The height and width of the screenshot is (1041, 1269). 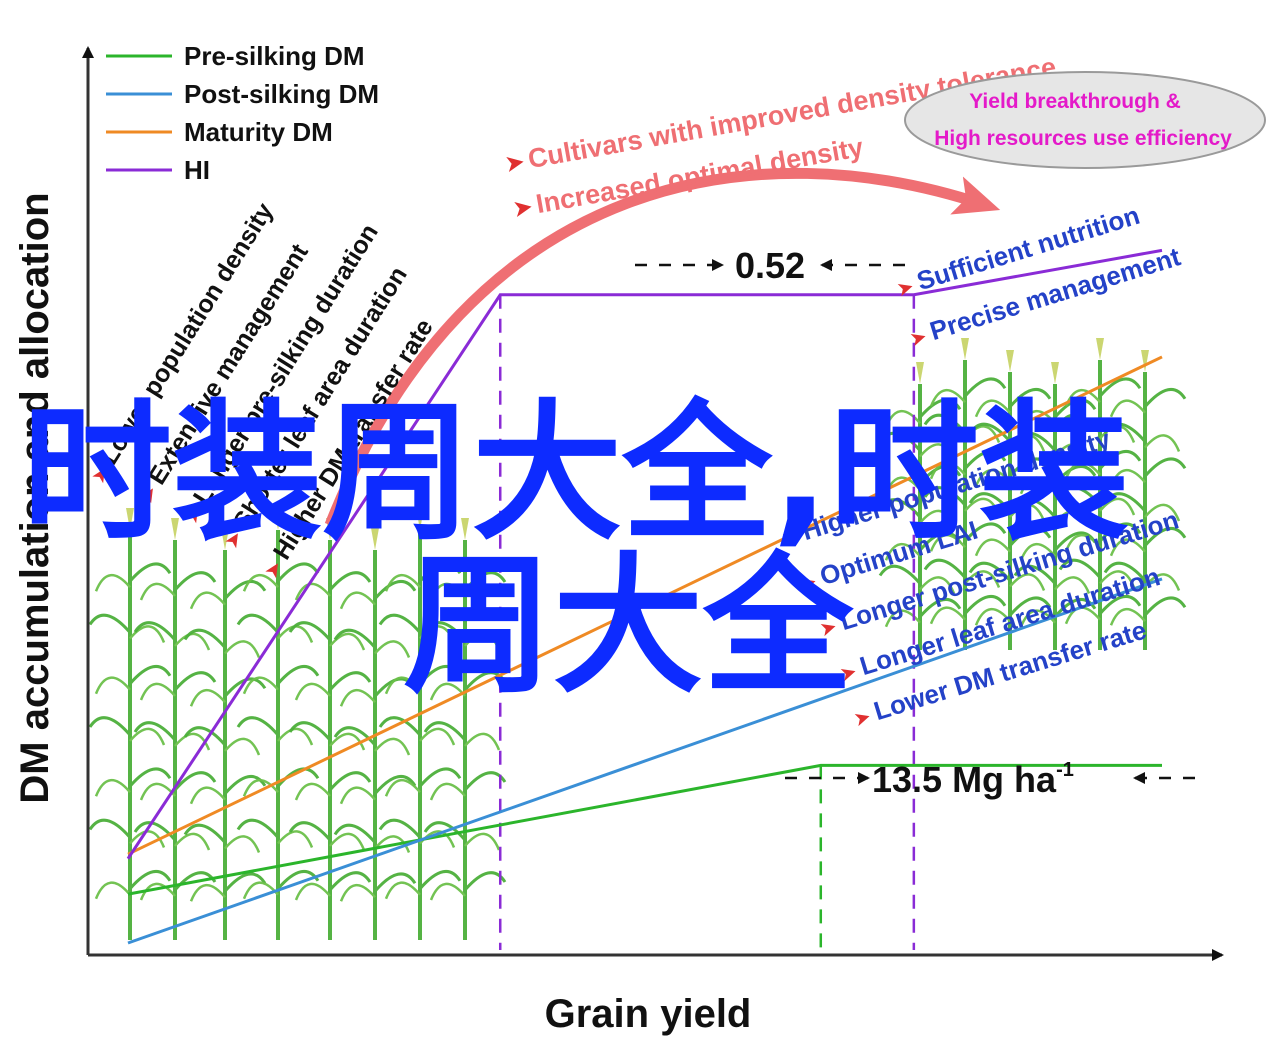 I want to click on y-axis-title: DM accumulation and allocation, so click(x=35, y=497).